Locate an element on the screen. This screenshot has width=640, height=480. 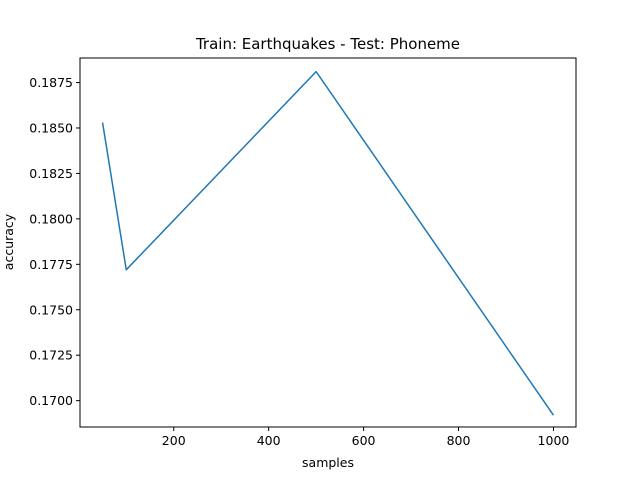
x-tick-label: 800 is located at coordinates (459, 440).